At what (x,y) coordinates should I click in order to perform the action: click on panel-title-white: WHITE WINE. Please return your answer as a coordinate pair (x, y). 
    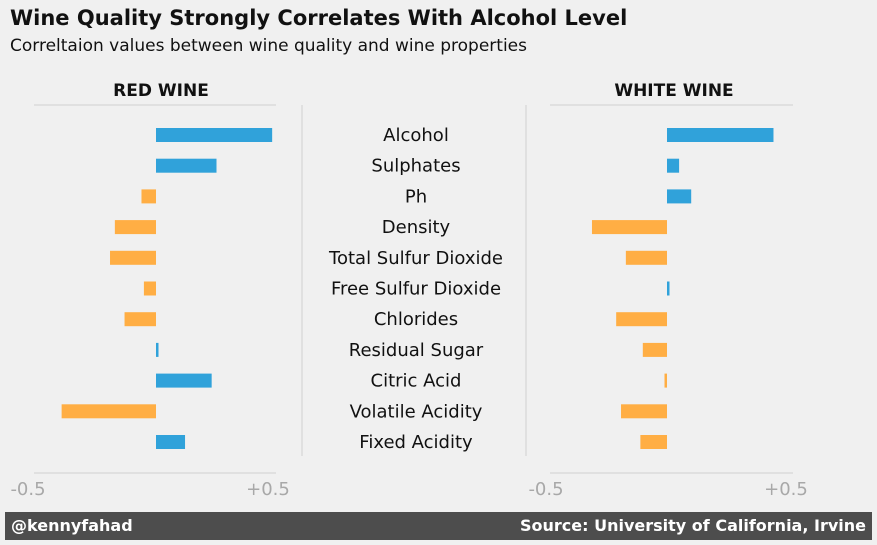
    Looking at the image, I should click on (673, 91).